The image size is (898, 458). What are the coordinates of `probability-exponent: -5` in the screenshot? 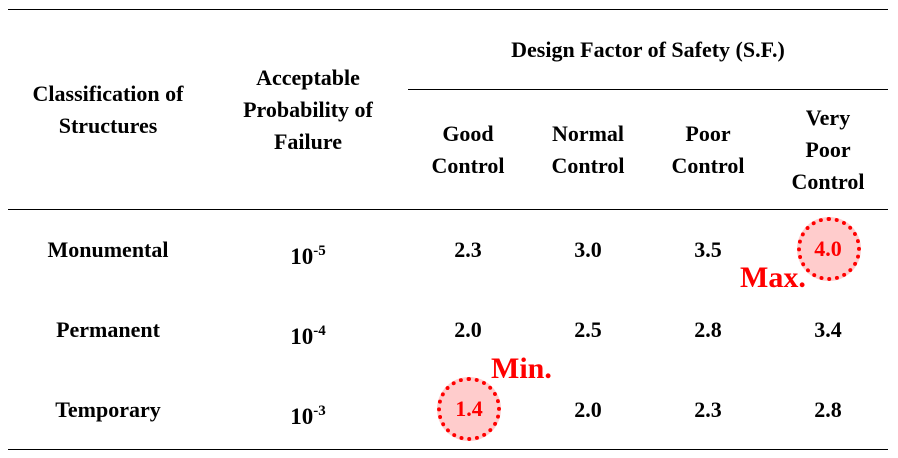 It's located at (319, 251).